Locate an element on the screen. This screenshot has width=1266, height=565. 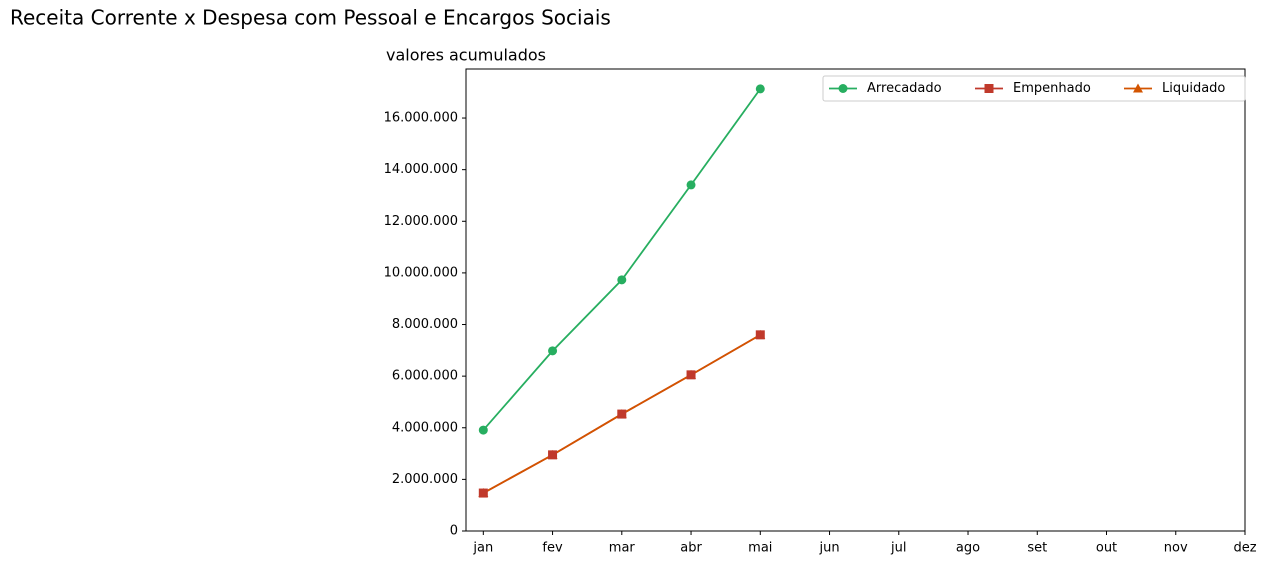
y-tick-label: 8.000.000 is located at coordinates (425, 324).